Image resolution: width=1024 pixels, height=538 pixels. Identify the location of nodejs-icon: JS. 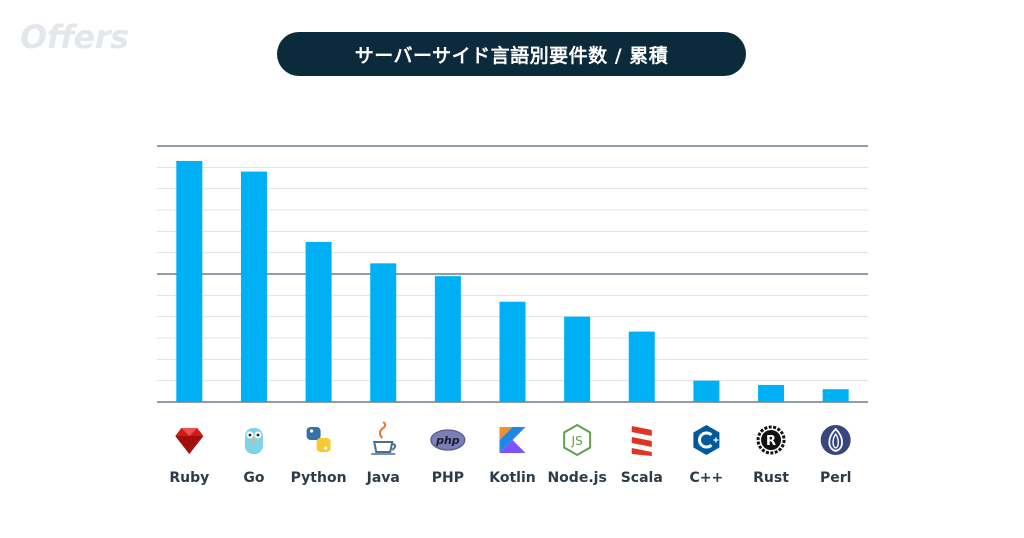
(577, 440).